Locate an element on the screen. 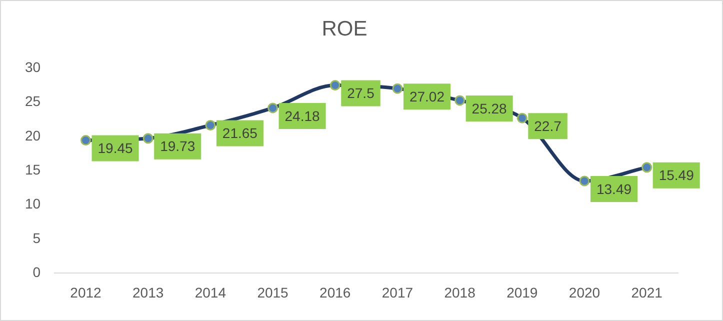  x-tick-label: 2020 is located at coordinates (584, 292).